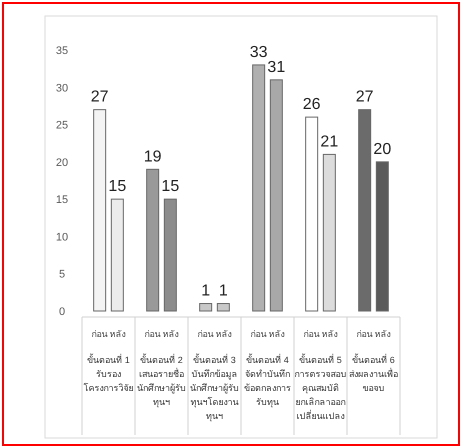 The width and height of the screenshot is (462, 448). What do you see at coordinates (62, 237) in the screenshot?
I see `y-tick-label: 10` at bounding box center [62, 237].